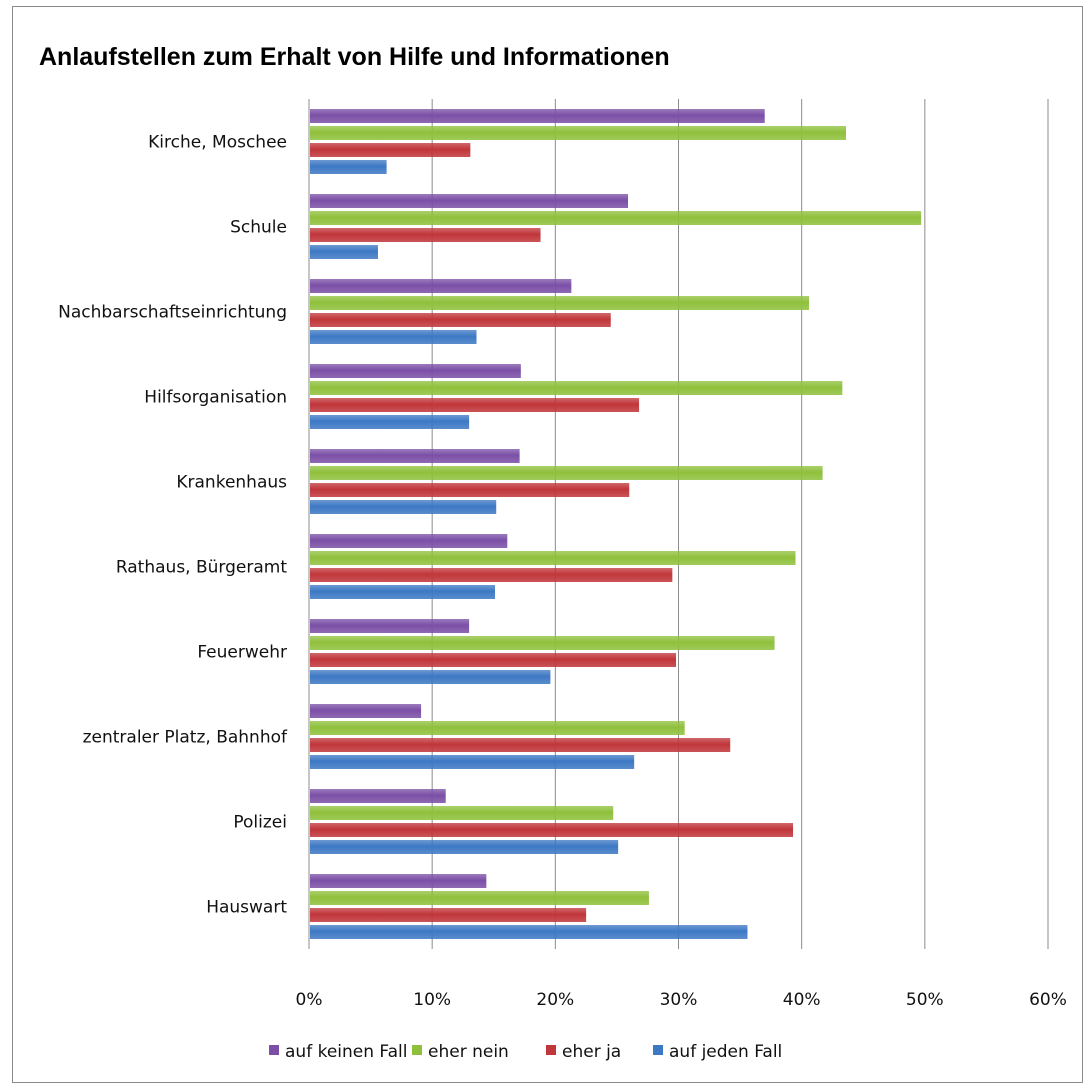 The height and width of the screenshot is (1088, 1086). Describe the element at coordinates (417, 1050) in the screenshot. I see `legend-swatch-eher-nein` at that location.